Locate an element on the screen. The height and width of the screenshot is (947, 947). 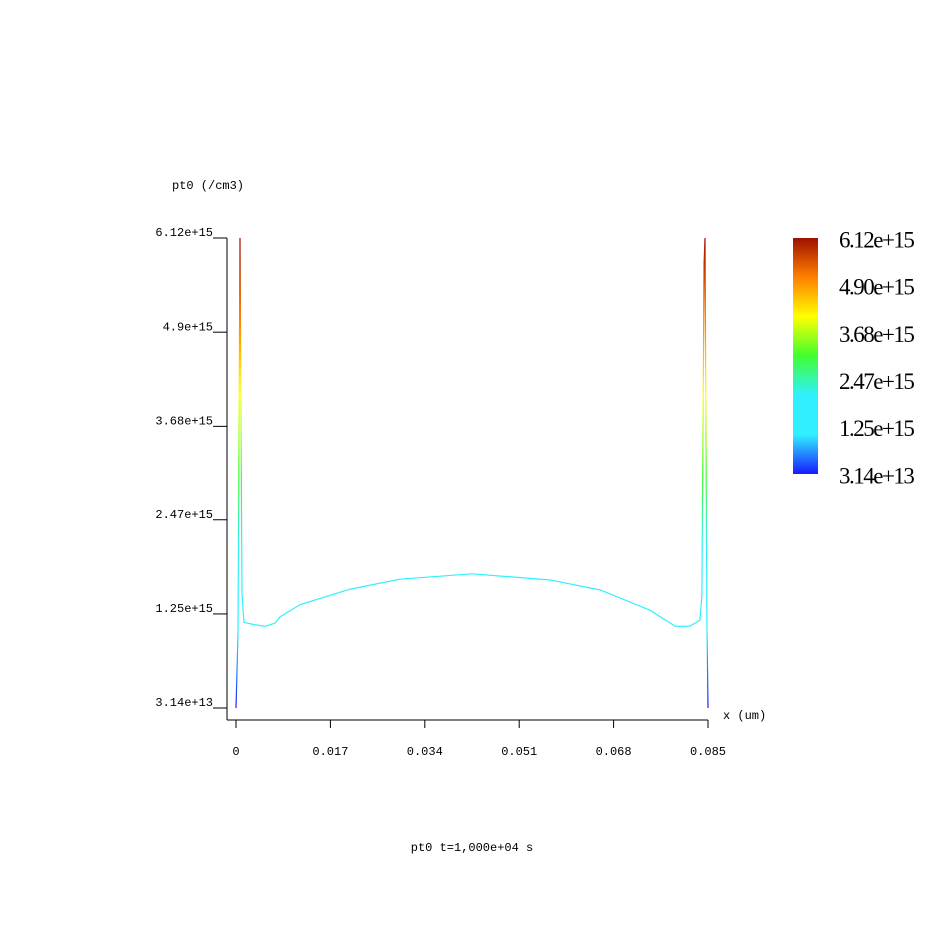
x-tick-label: 0.034 is located at coordinates (425, 752).